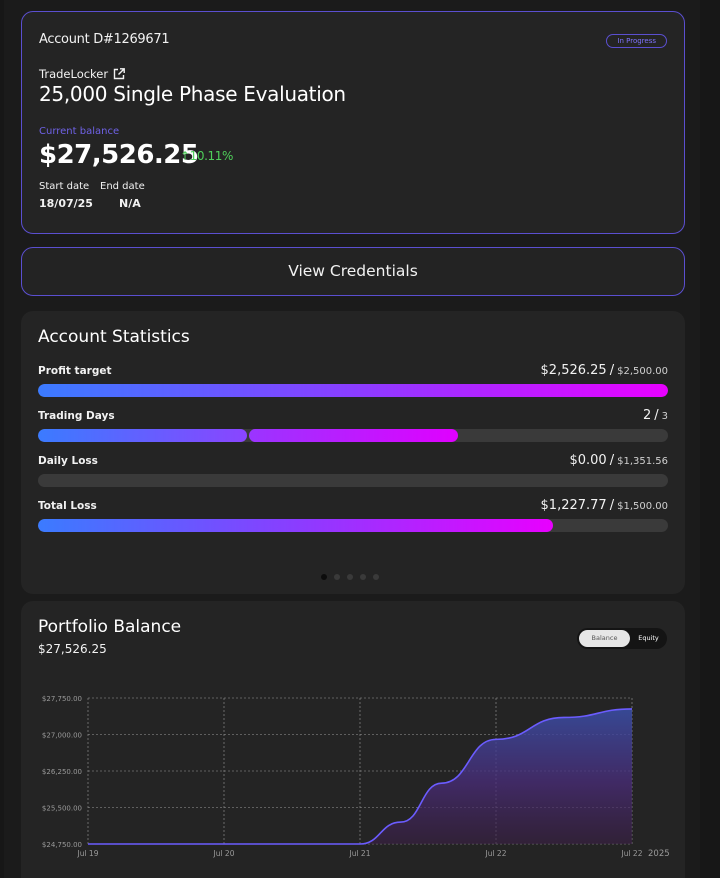 Image resolution: width=720 pixels, height=878 pixels. I want to click on chart-line, so click(360, 776).